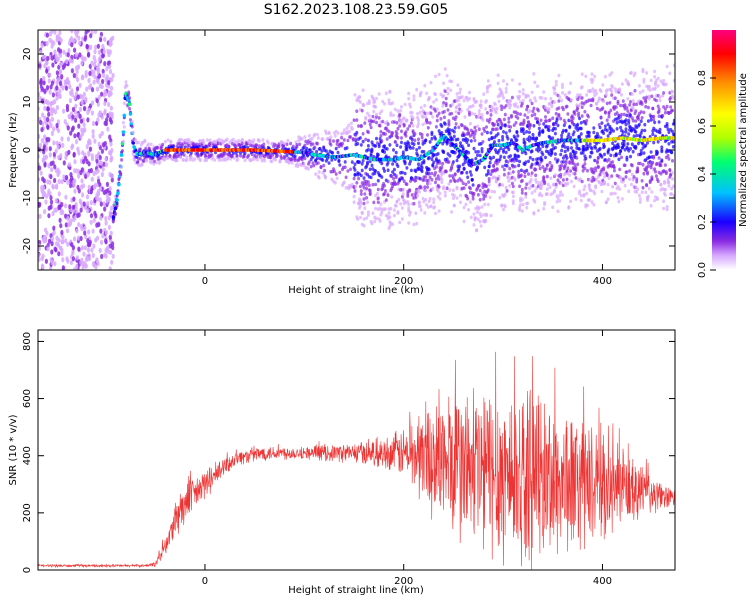 This screenshot has height=600, width=750. I want to click on colorbar-tick-label: 0.4, so click(702, 174).